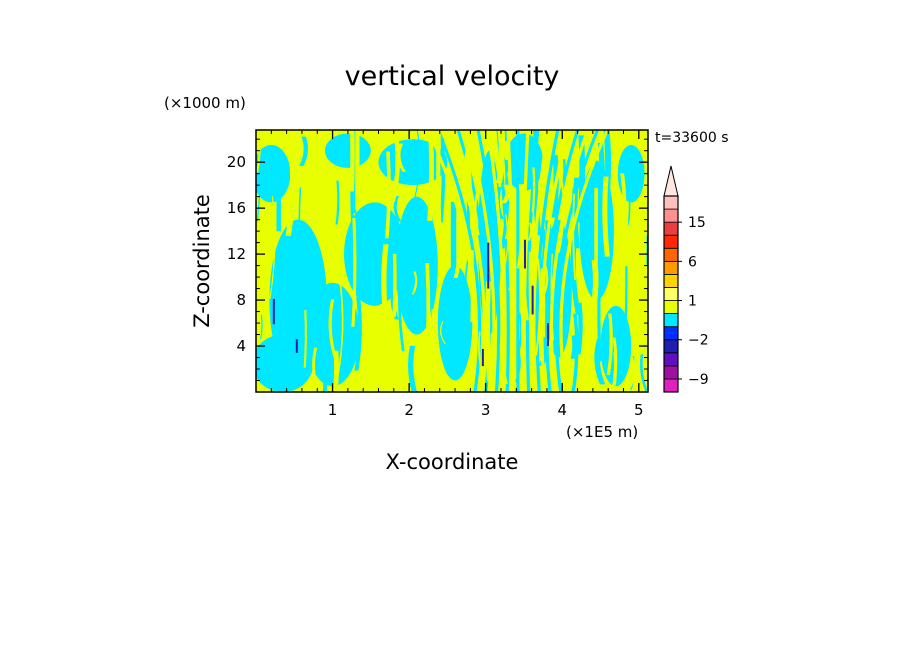 This screenshot has height=654, width=904. Describe the element at coordinates (202, 261) in the screenshot. I see `y-axis-title: Z-coordinate` at that location.